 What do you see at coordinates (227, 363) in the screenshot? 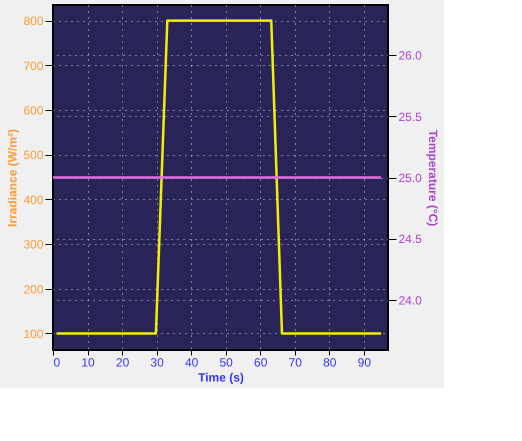
I see `x-tick-label: 50` at bounding box center [227, 363].